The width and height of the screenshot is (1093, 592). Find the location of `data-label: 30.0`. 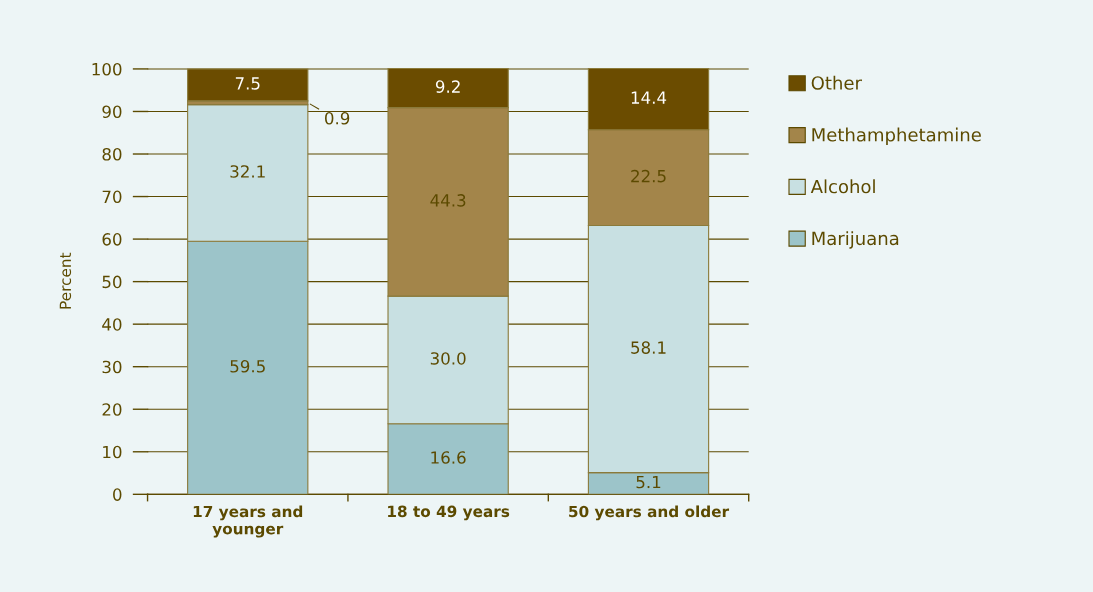

data-label: 30.0 is located at coordinates (448, 358).